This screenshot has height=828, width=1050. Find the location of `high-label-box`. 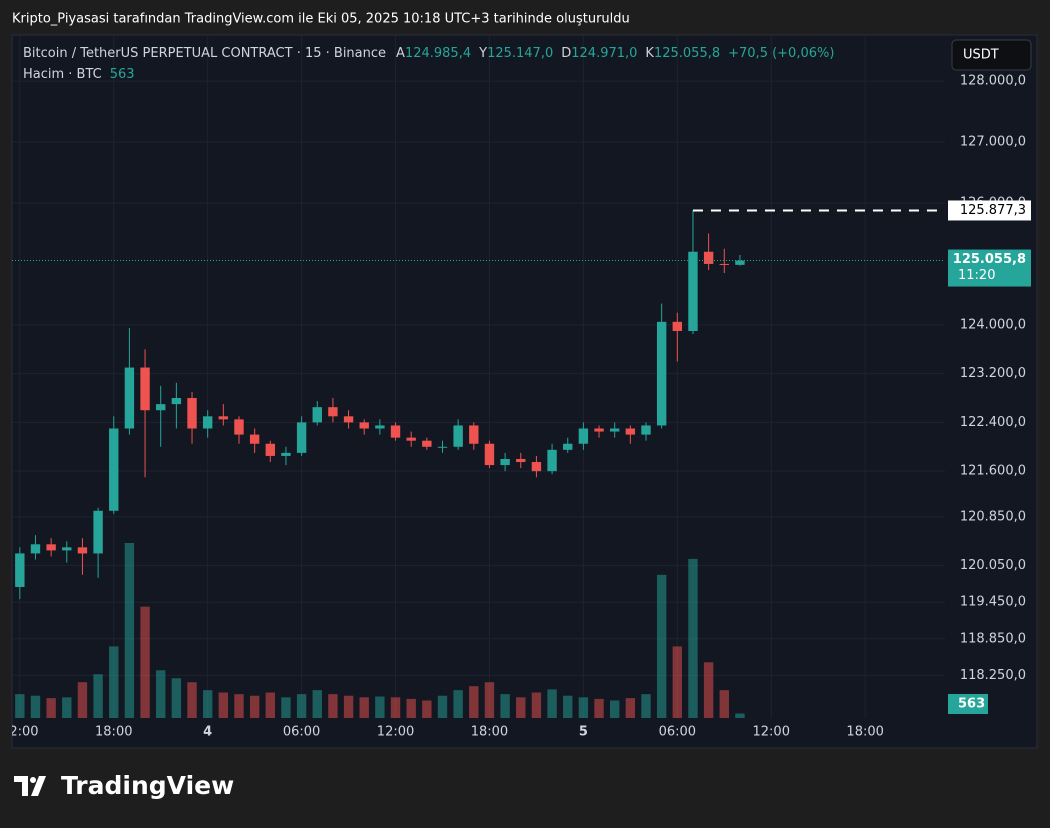

high-label-box is located at coordinates (989, 210).